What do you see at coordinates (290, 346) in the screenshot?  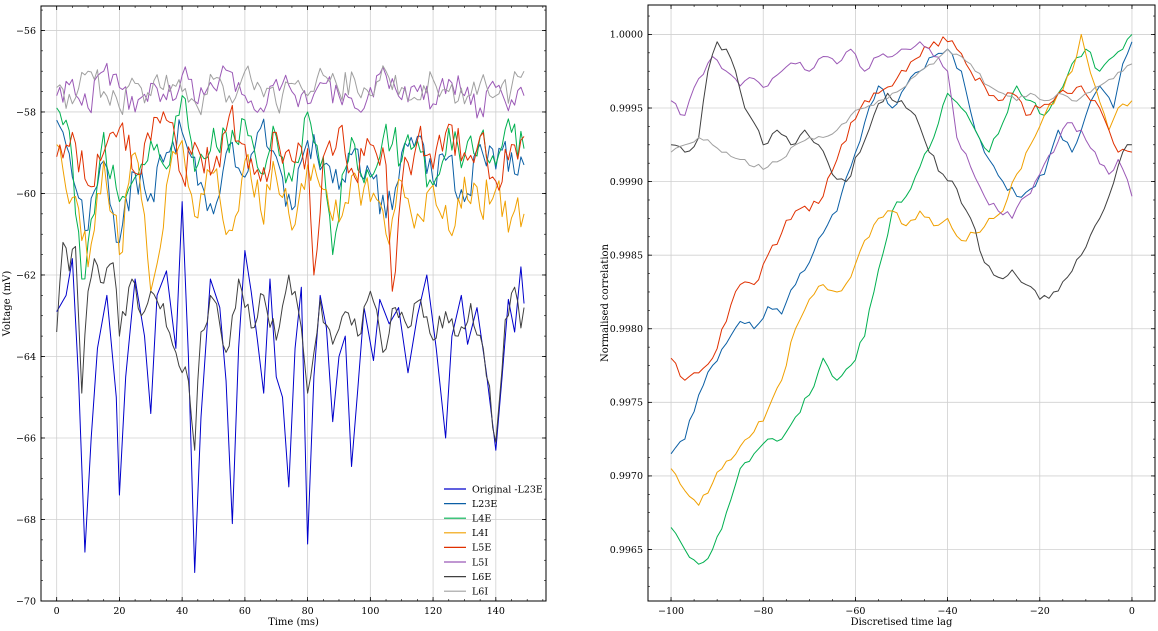 I see `series-line-l6e` at bounding box center [290, 346].